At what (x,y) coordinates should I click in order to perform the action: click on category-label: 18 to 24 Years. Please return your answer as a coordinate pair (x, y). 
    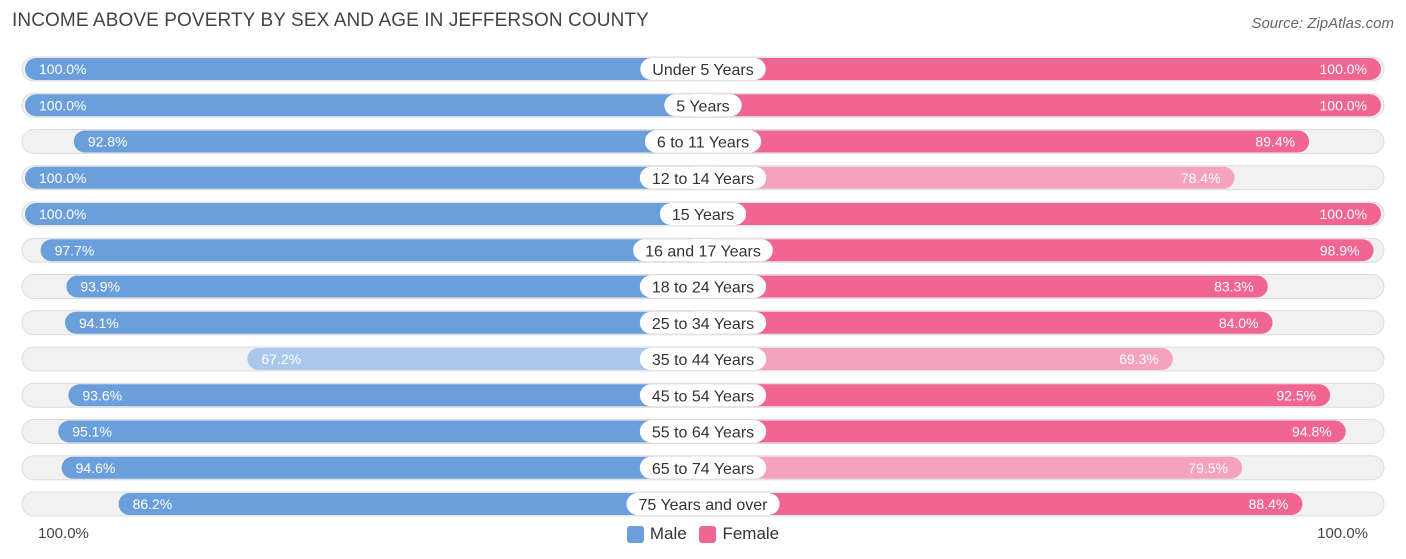
    Looking at the image, I should click on (703, 288).